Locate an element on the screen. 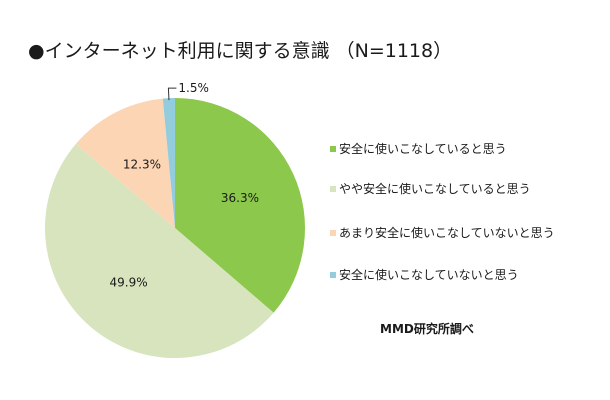  pie-slice-not-very-safe is located at coordinates (125, 163).